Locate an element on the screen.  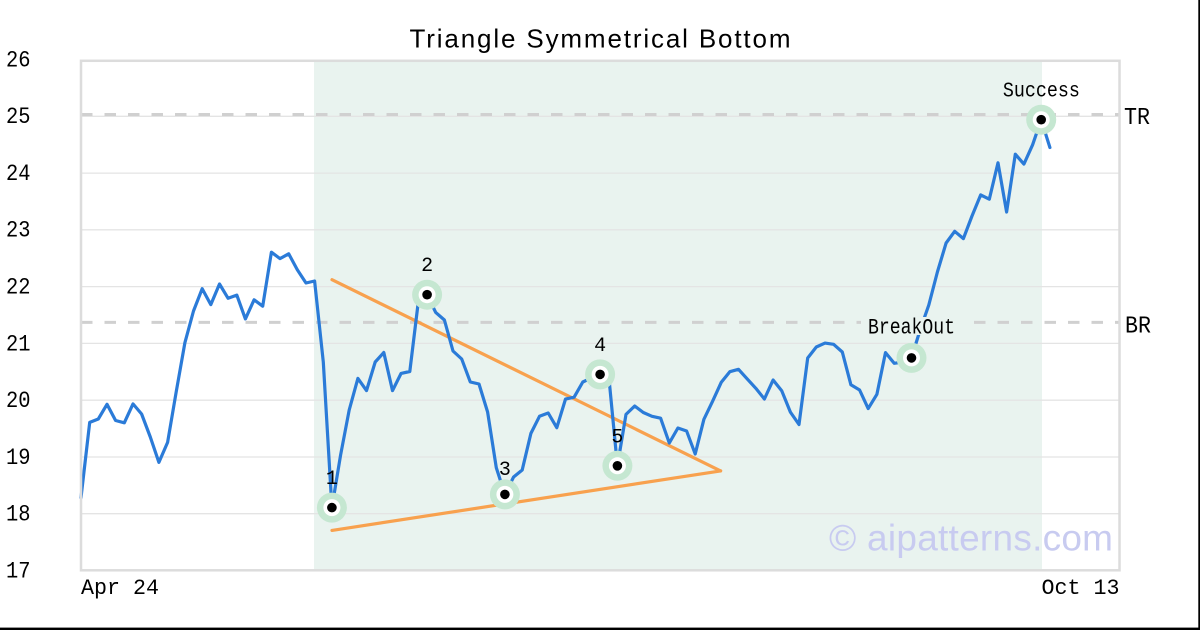
svg-text: Success is located at coordinates (1041, 92).